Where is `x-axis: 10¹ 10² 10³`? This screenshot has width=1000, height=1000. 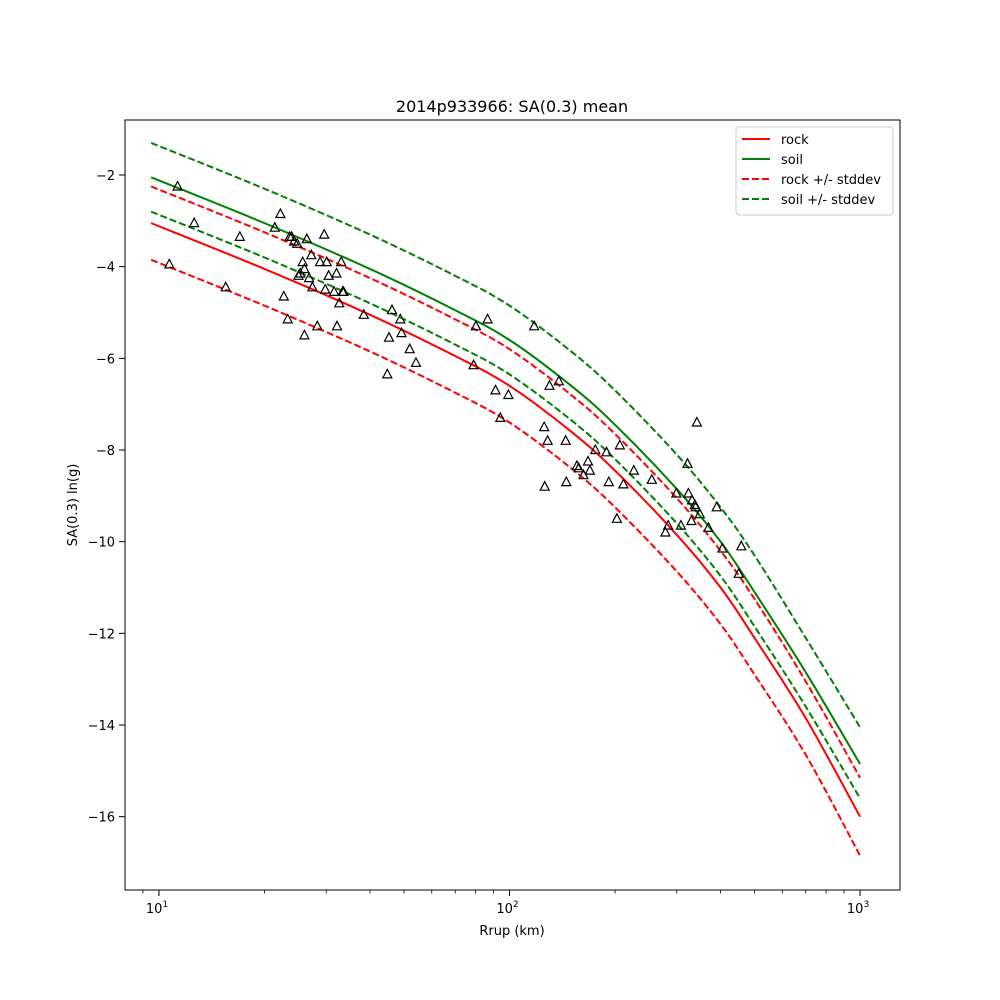
x-axis: 10¹ 10² 10³ is located at coordinates (505, 903).